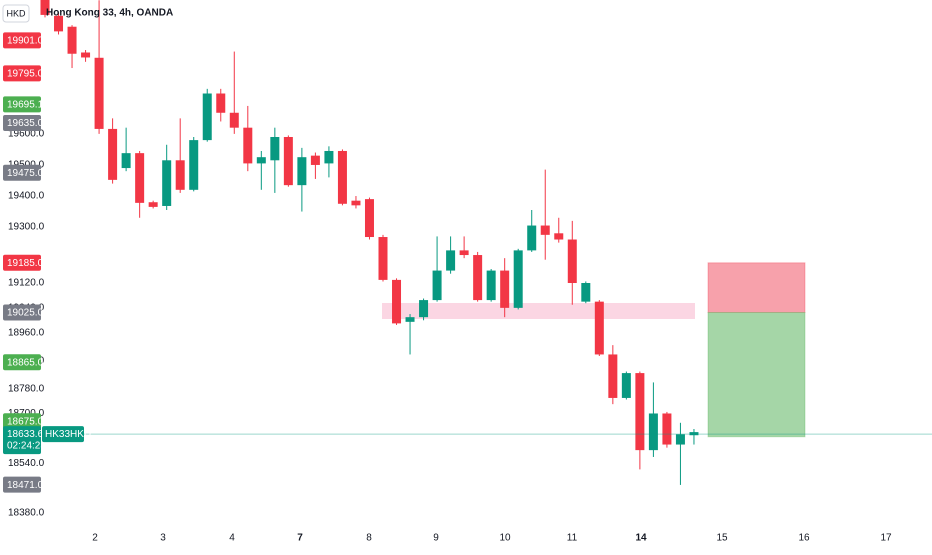 The width and height of the screenshot is (932, 555). I want to click on x-tick-label: 9, so click(436, 538).